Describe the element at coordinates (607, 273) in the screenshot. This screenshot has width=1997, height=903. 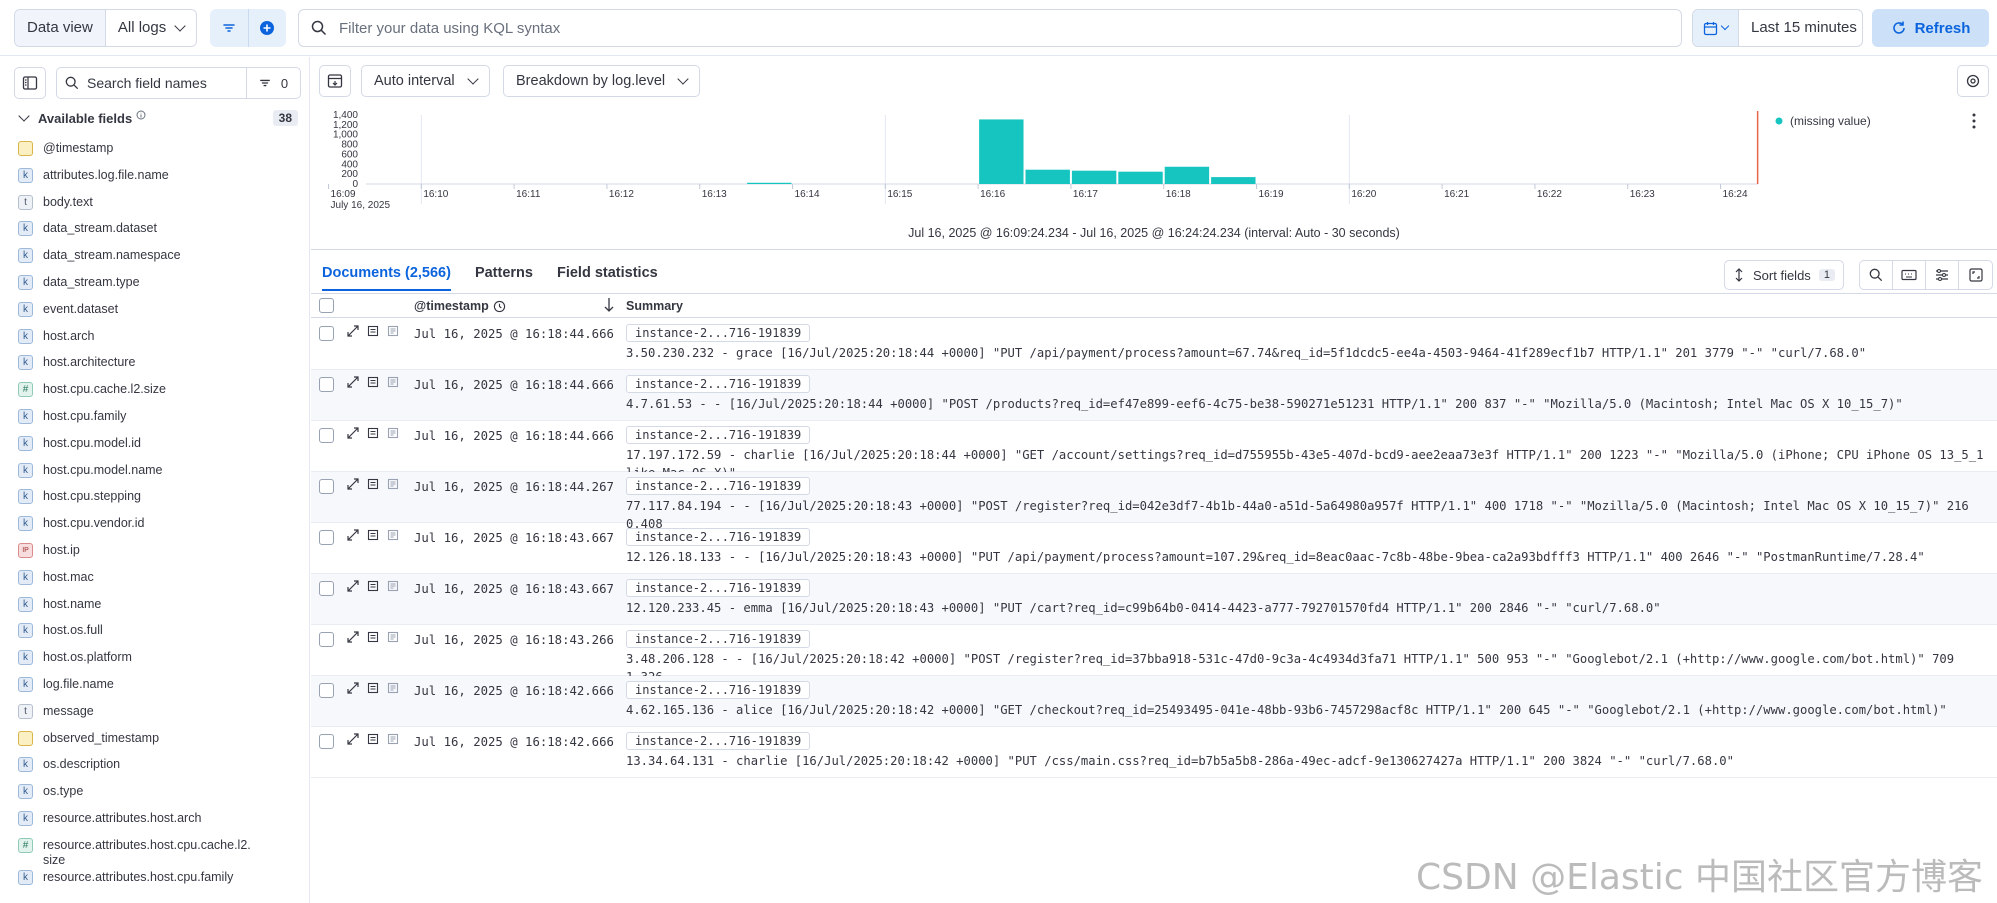
I see `tab-field-statistics: Field statistics` at that location.